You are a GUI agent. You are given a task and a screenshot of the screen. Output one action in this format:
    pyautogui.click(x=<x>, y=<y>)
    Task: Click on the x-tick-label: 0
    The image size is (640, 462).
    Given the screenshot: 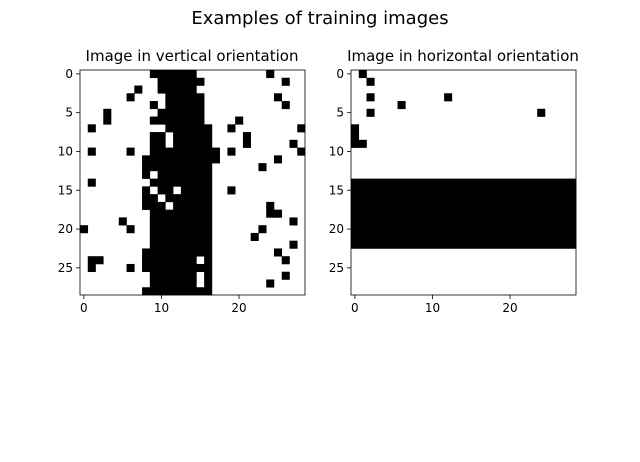 What is the action you would take?
    pyautogui.click(x=355, y=308)
    